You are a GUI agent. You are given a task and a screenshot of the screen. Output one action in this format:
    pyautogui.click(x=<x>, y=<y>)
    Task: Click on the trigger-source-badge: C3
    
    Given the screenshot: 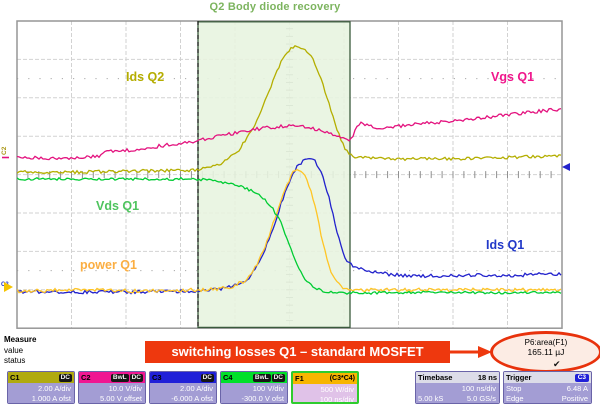 What is the action you would take?
    pyautogui.click(x=581, y=377)
    